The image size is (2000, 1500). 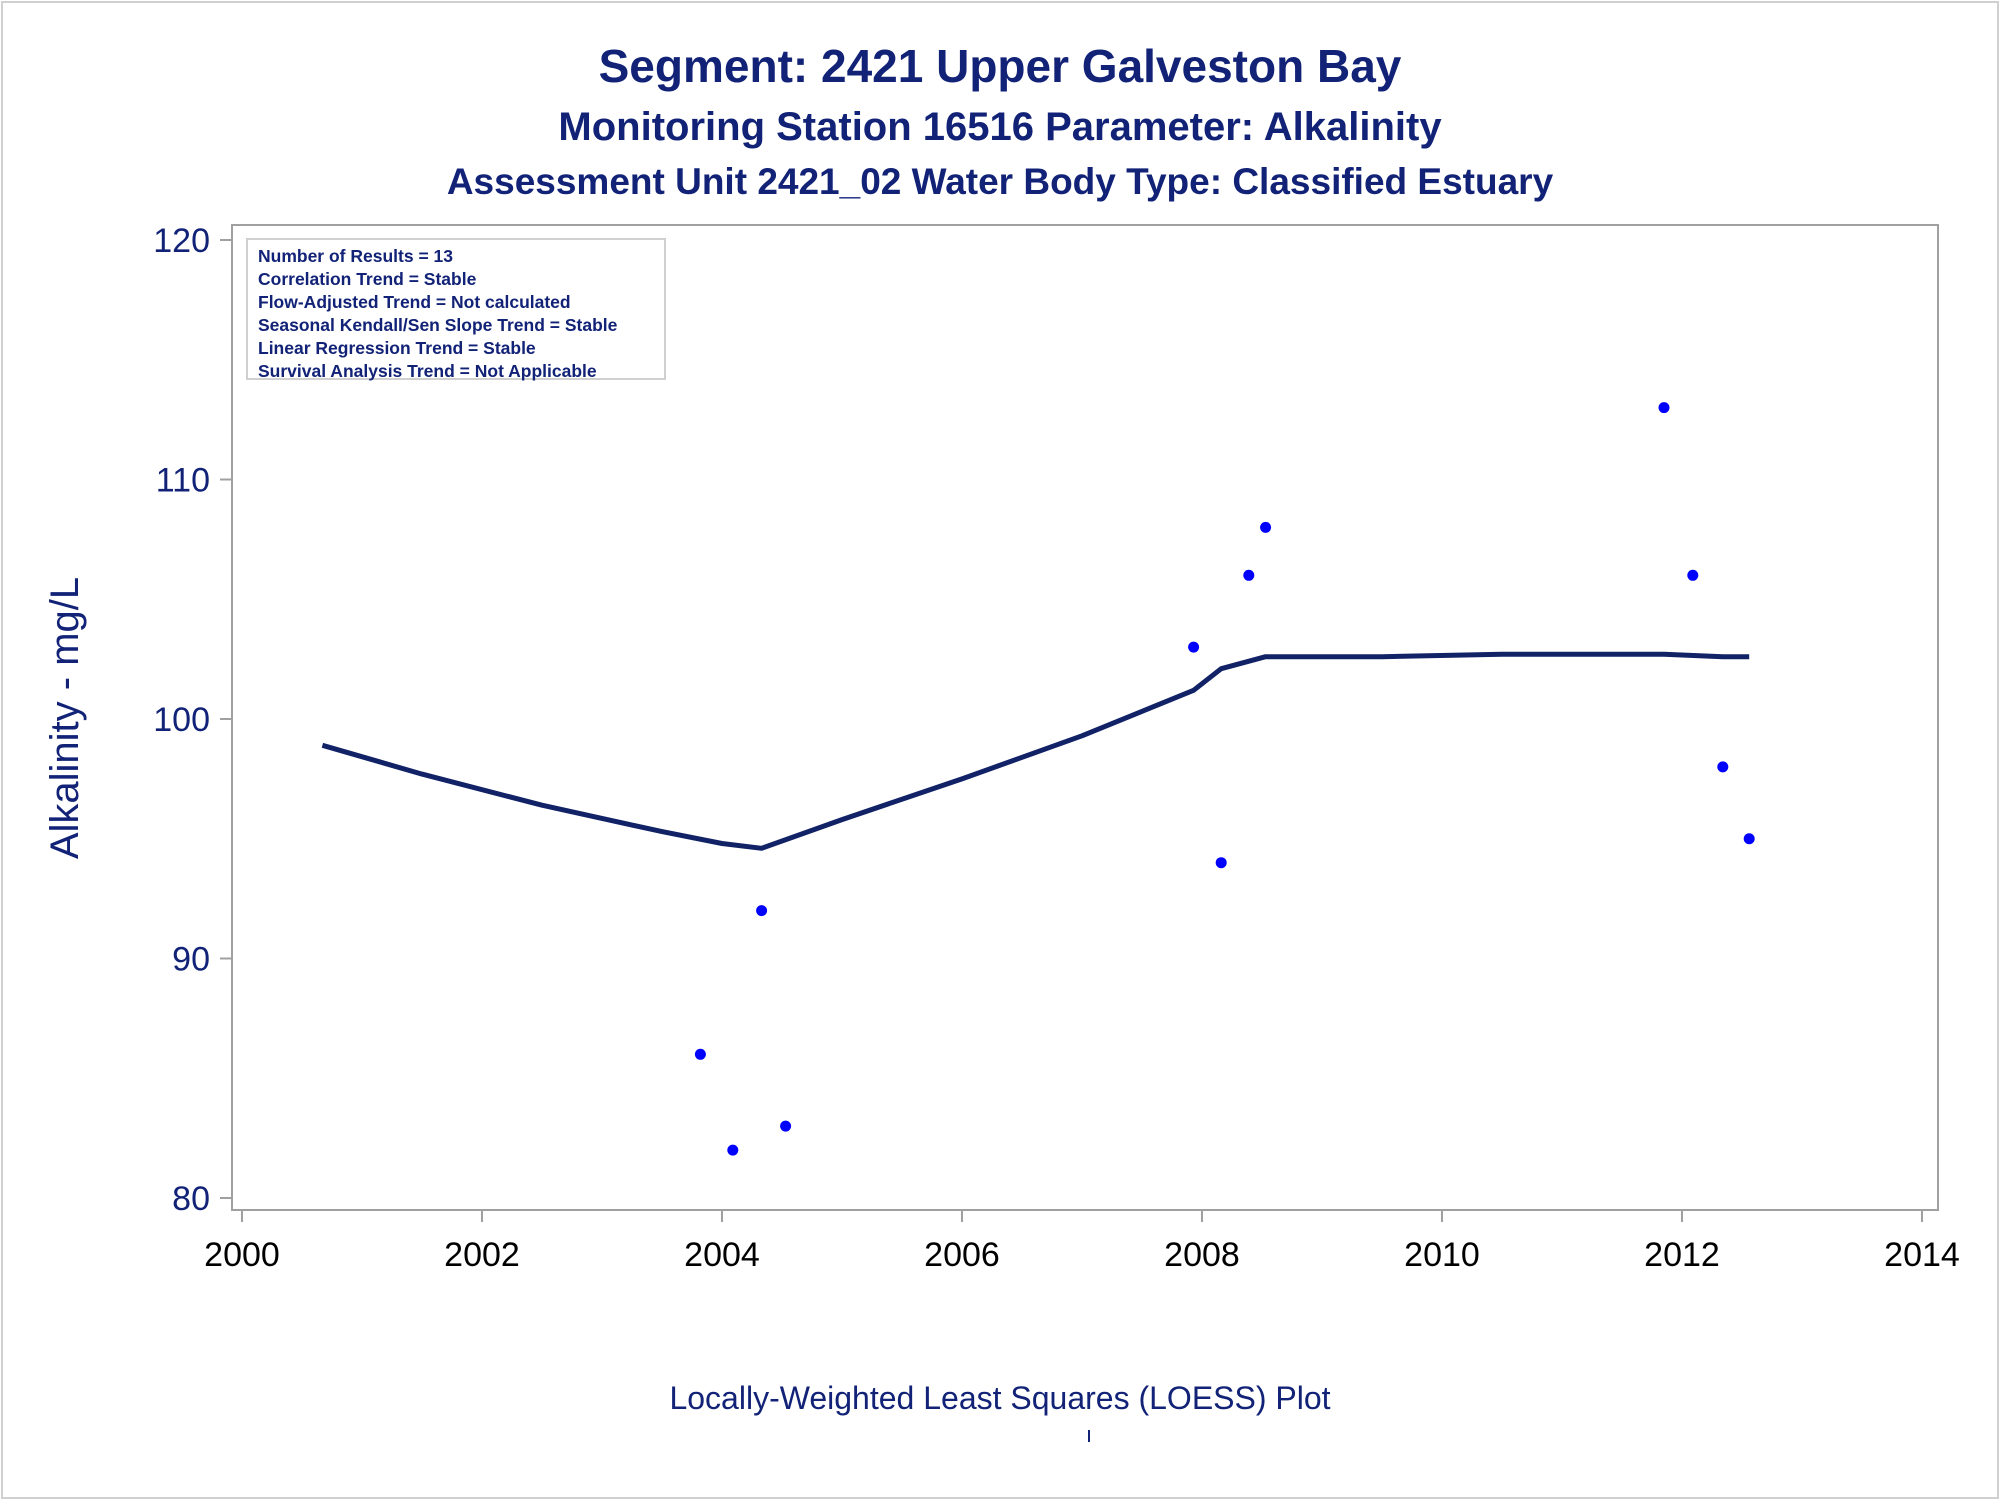 I want to click on x-tick-label: 2012, so click(x=1682, y=1255).